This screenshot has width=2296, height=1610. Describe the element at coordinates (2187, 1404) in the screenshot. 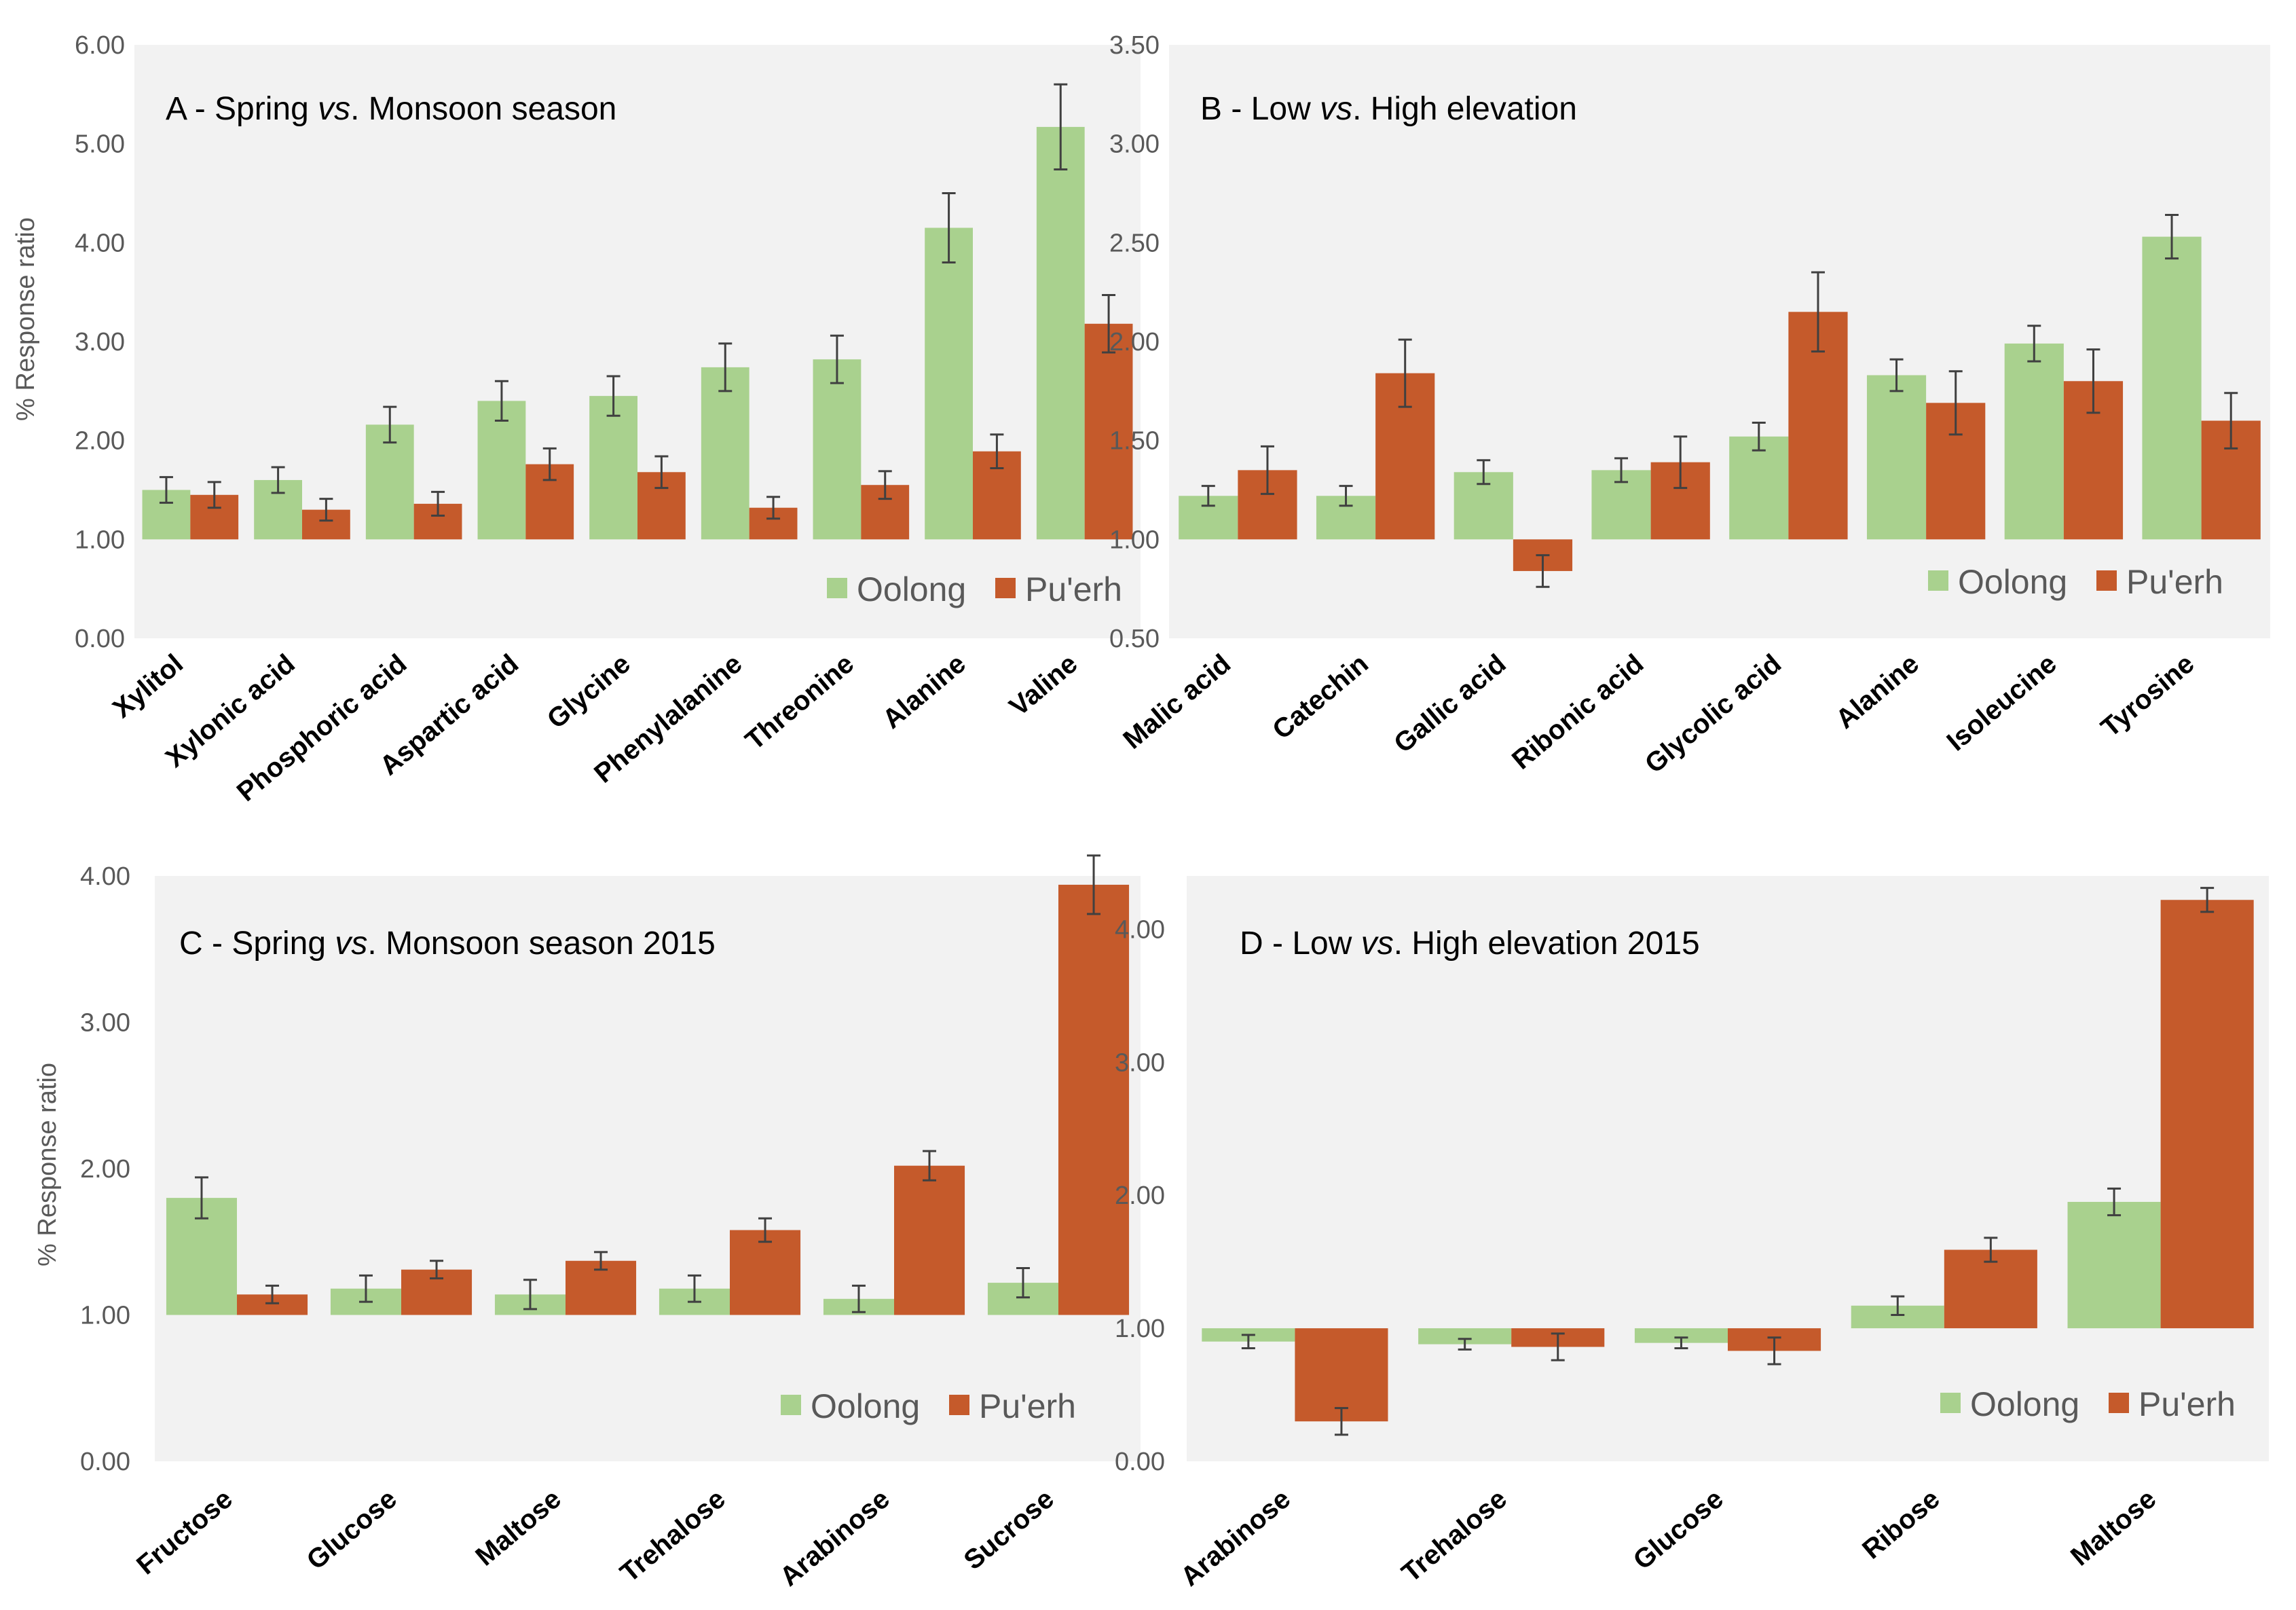

I see `legend-label: Pu'erh` at that location.